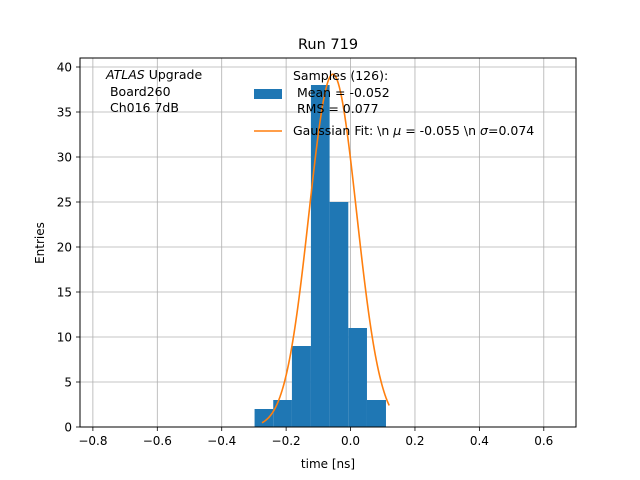 This screenshot has height=480, width=640. I want to click on legend-histogram-swatch, so click(268, 94).